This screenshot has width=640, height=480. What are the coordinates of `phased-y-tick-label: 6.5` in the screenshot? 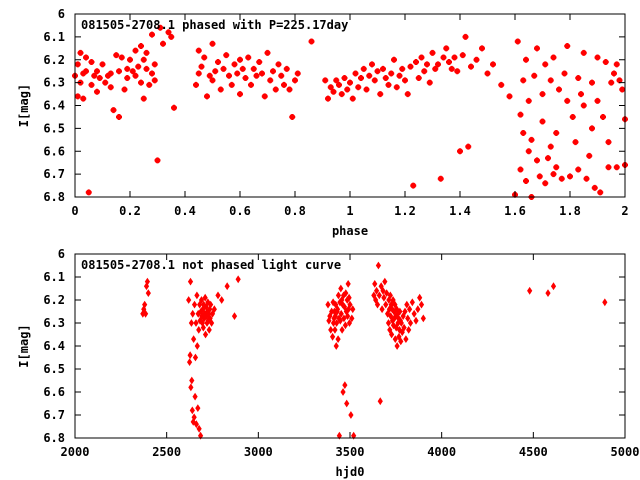 It's located at (54, 128).